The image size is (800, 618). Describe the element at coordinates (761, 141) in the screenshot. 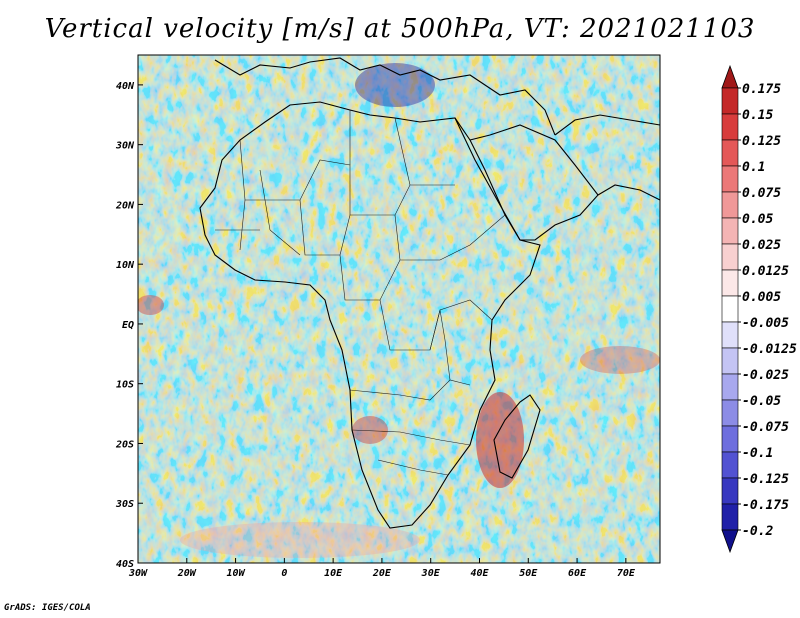

I see `colorbar-label: 0.125` at that location.